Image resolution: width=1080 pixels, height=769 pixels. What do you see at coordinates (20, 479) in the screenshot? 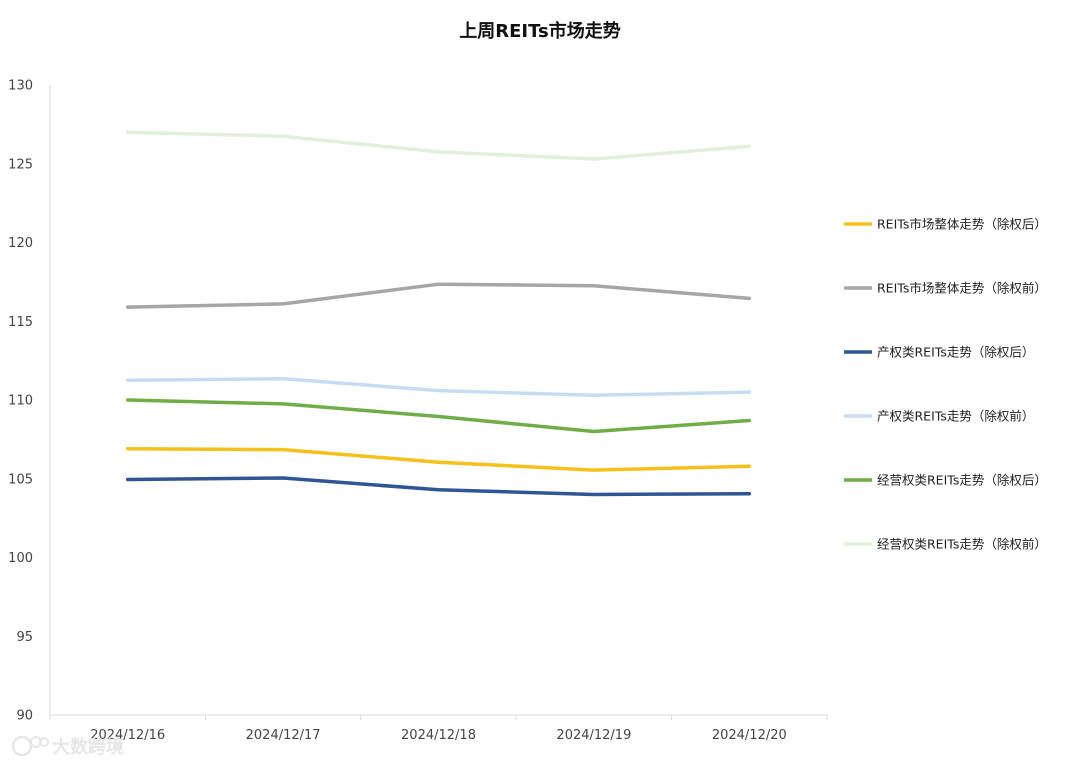
I see `y-tick-label: 105` at bounding box center [20, 479].